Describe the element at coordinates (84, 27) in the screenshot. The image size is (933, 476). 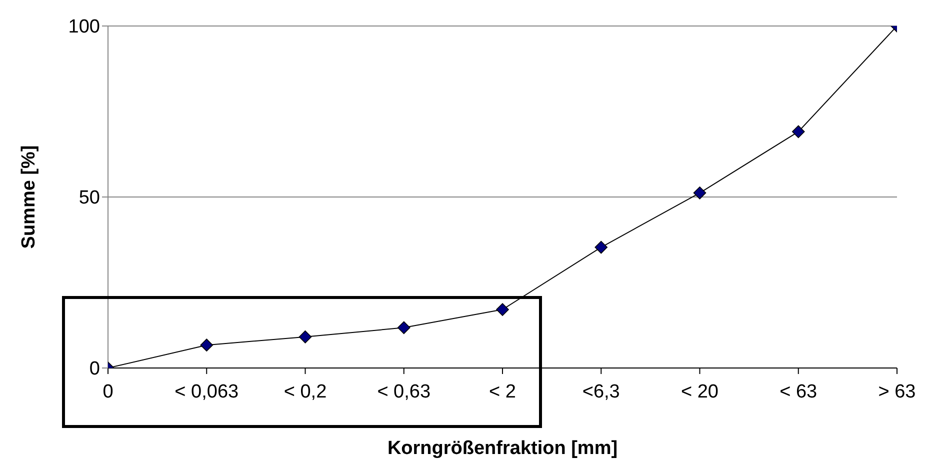
I see `y-tick-label: 100` at that location.